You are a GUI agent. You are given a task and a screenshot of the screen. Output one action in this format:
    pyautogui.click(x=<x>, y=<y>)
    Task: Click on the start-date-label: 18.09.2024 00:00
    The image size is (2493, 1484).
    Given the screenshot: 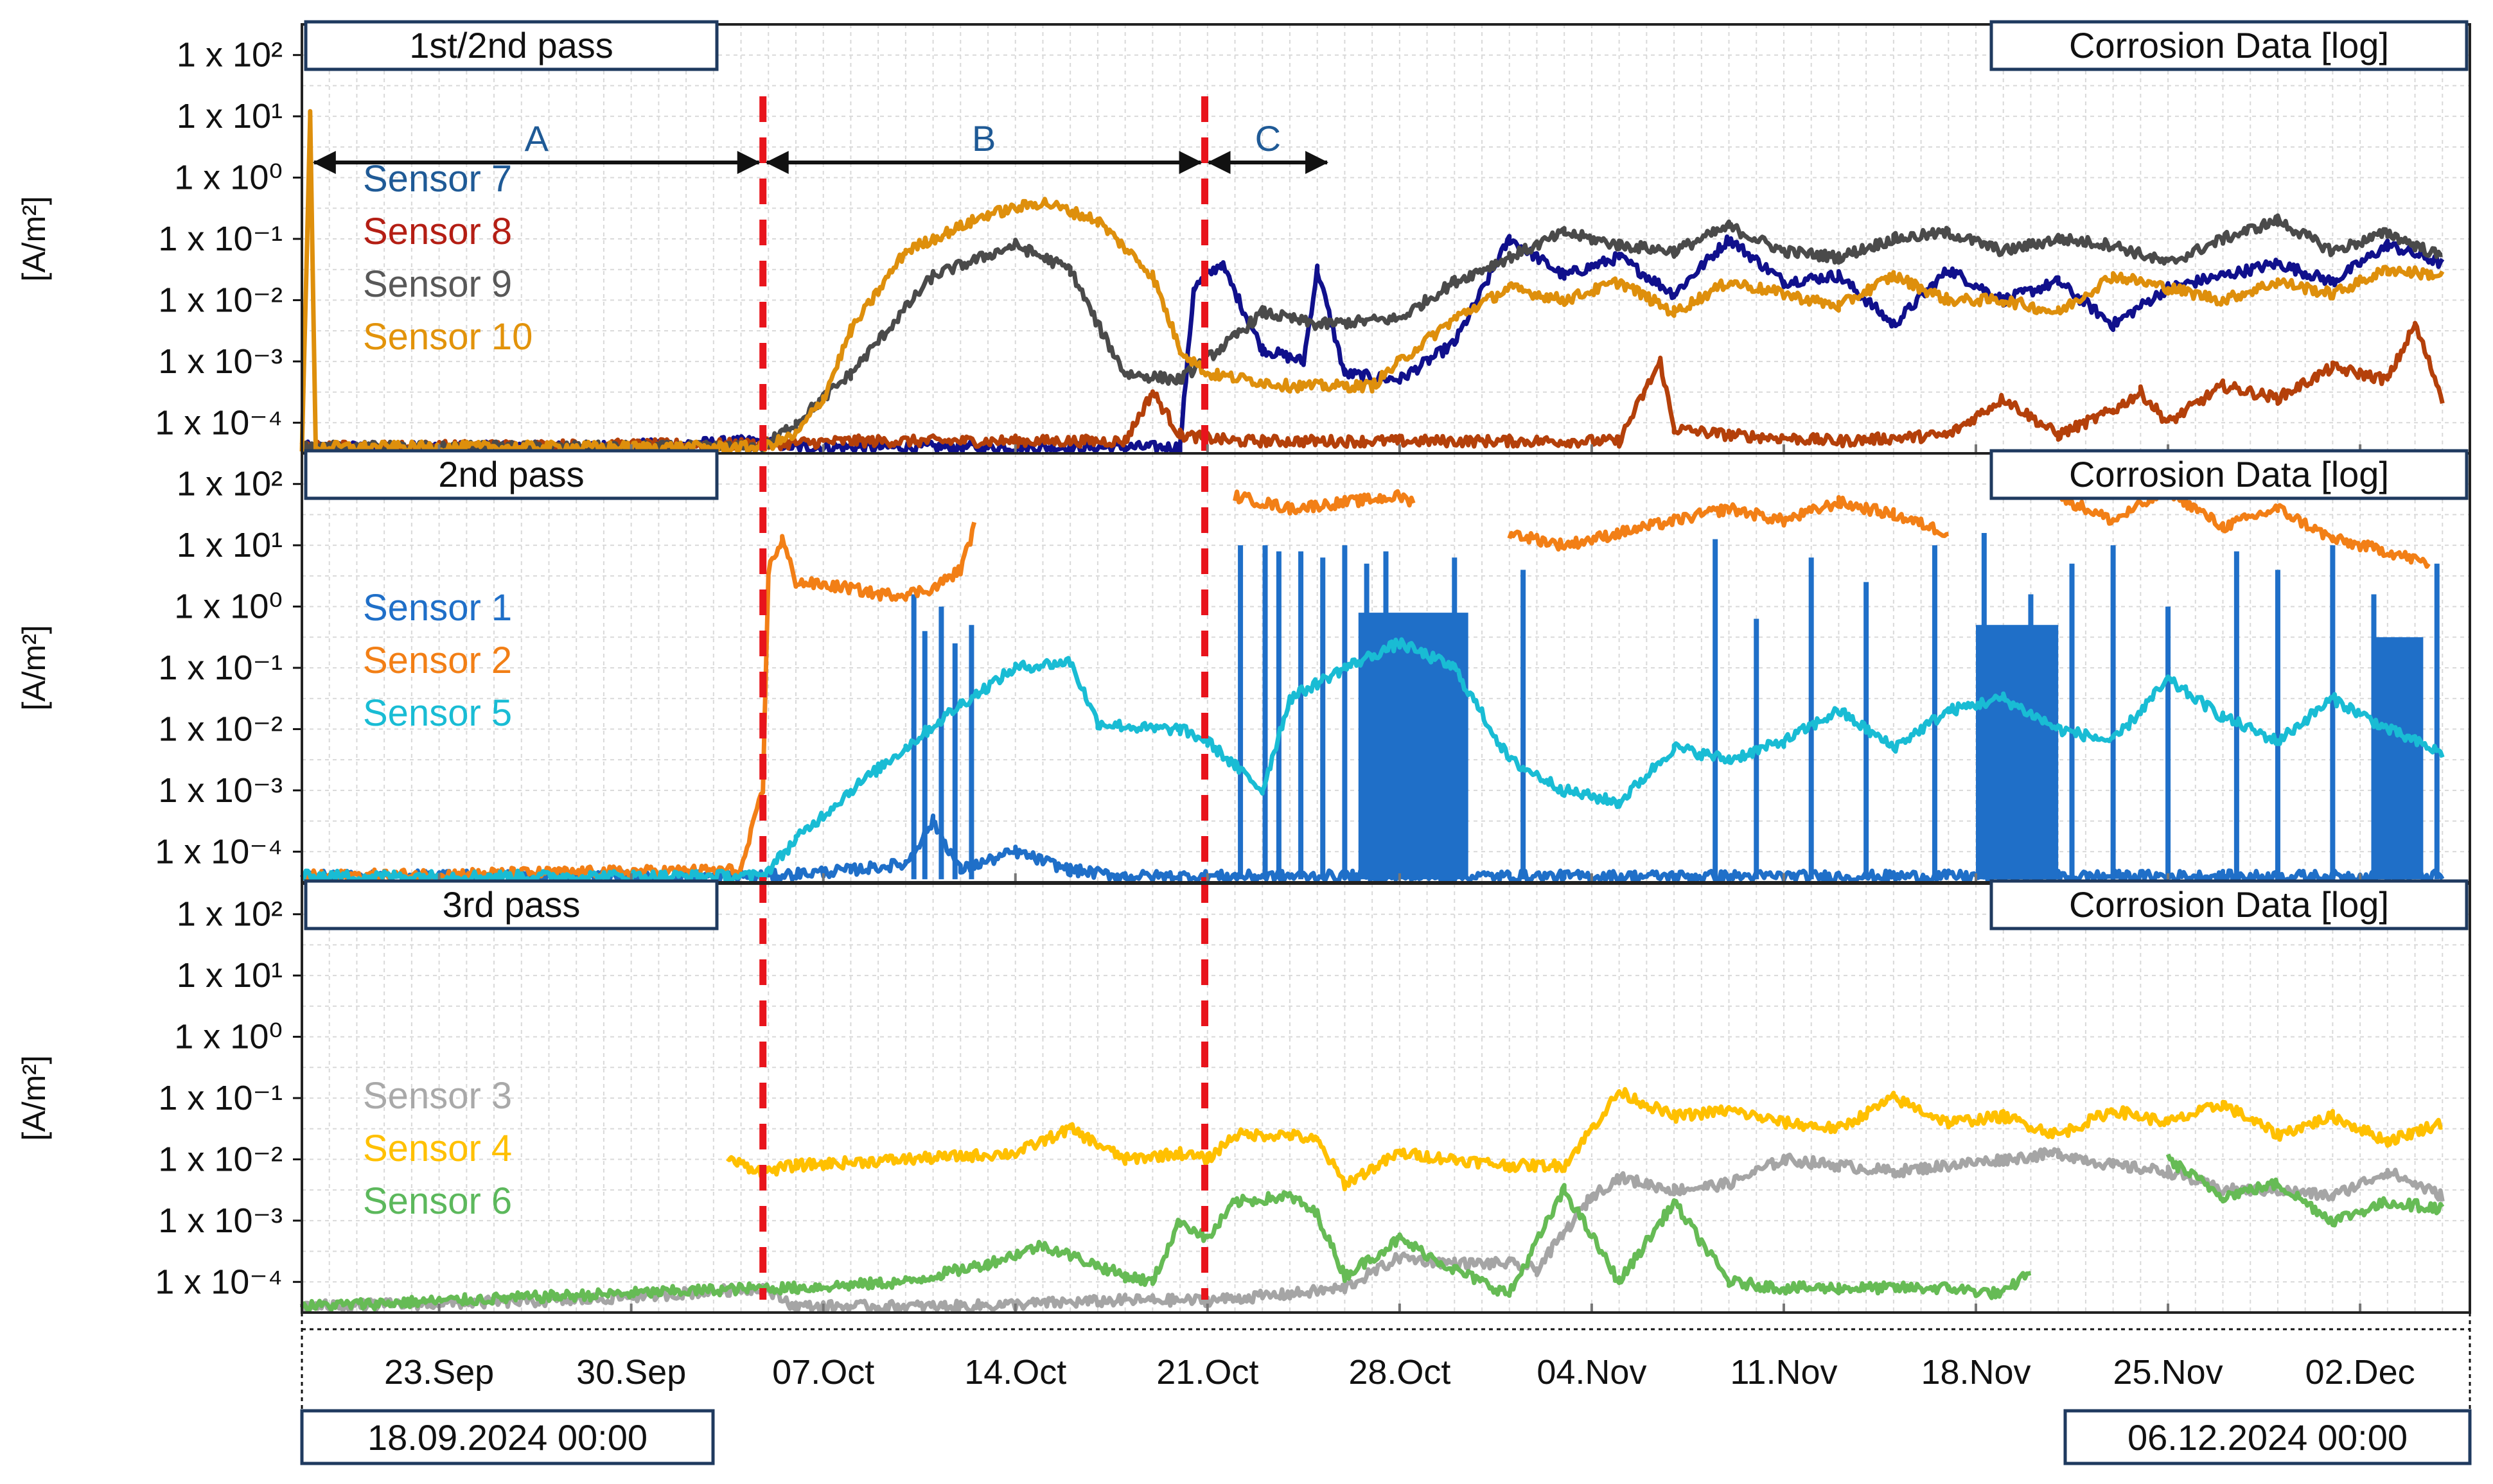 What is the action you would take?
    pyautogui.click(x=507, y=1437)
    